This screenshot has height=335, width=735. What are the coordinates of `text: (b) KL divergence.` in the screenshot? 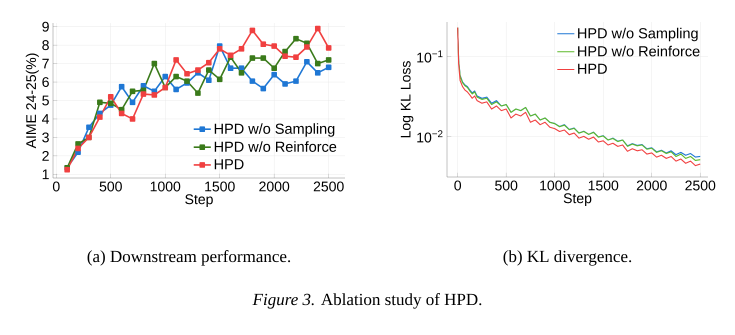 It's located at (568, 258).